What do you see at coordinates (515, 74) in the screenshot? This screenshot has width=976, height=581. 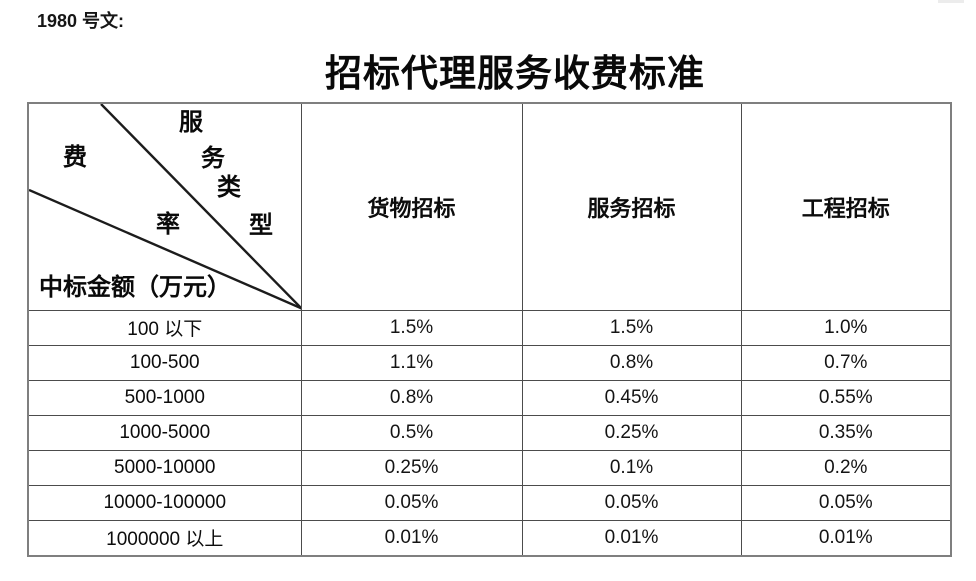 I see `page-title: 招标代理服务收费标准` at bounding box center [515, 74].